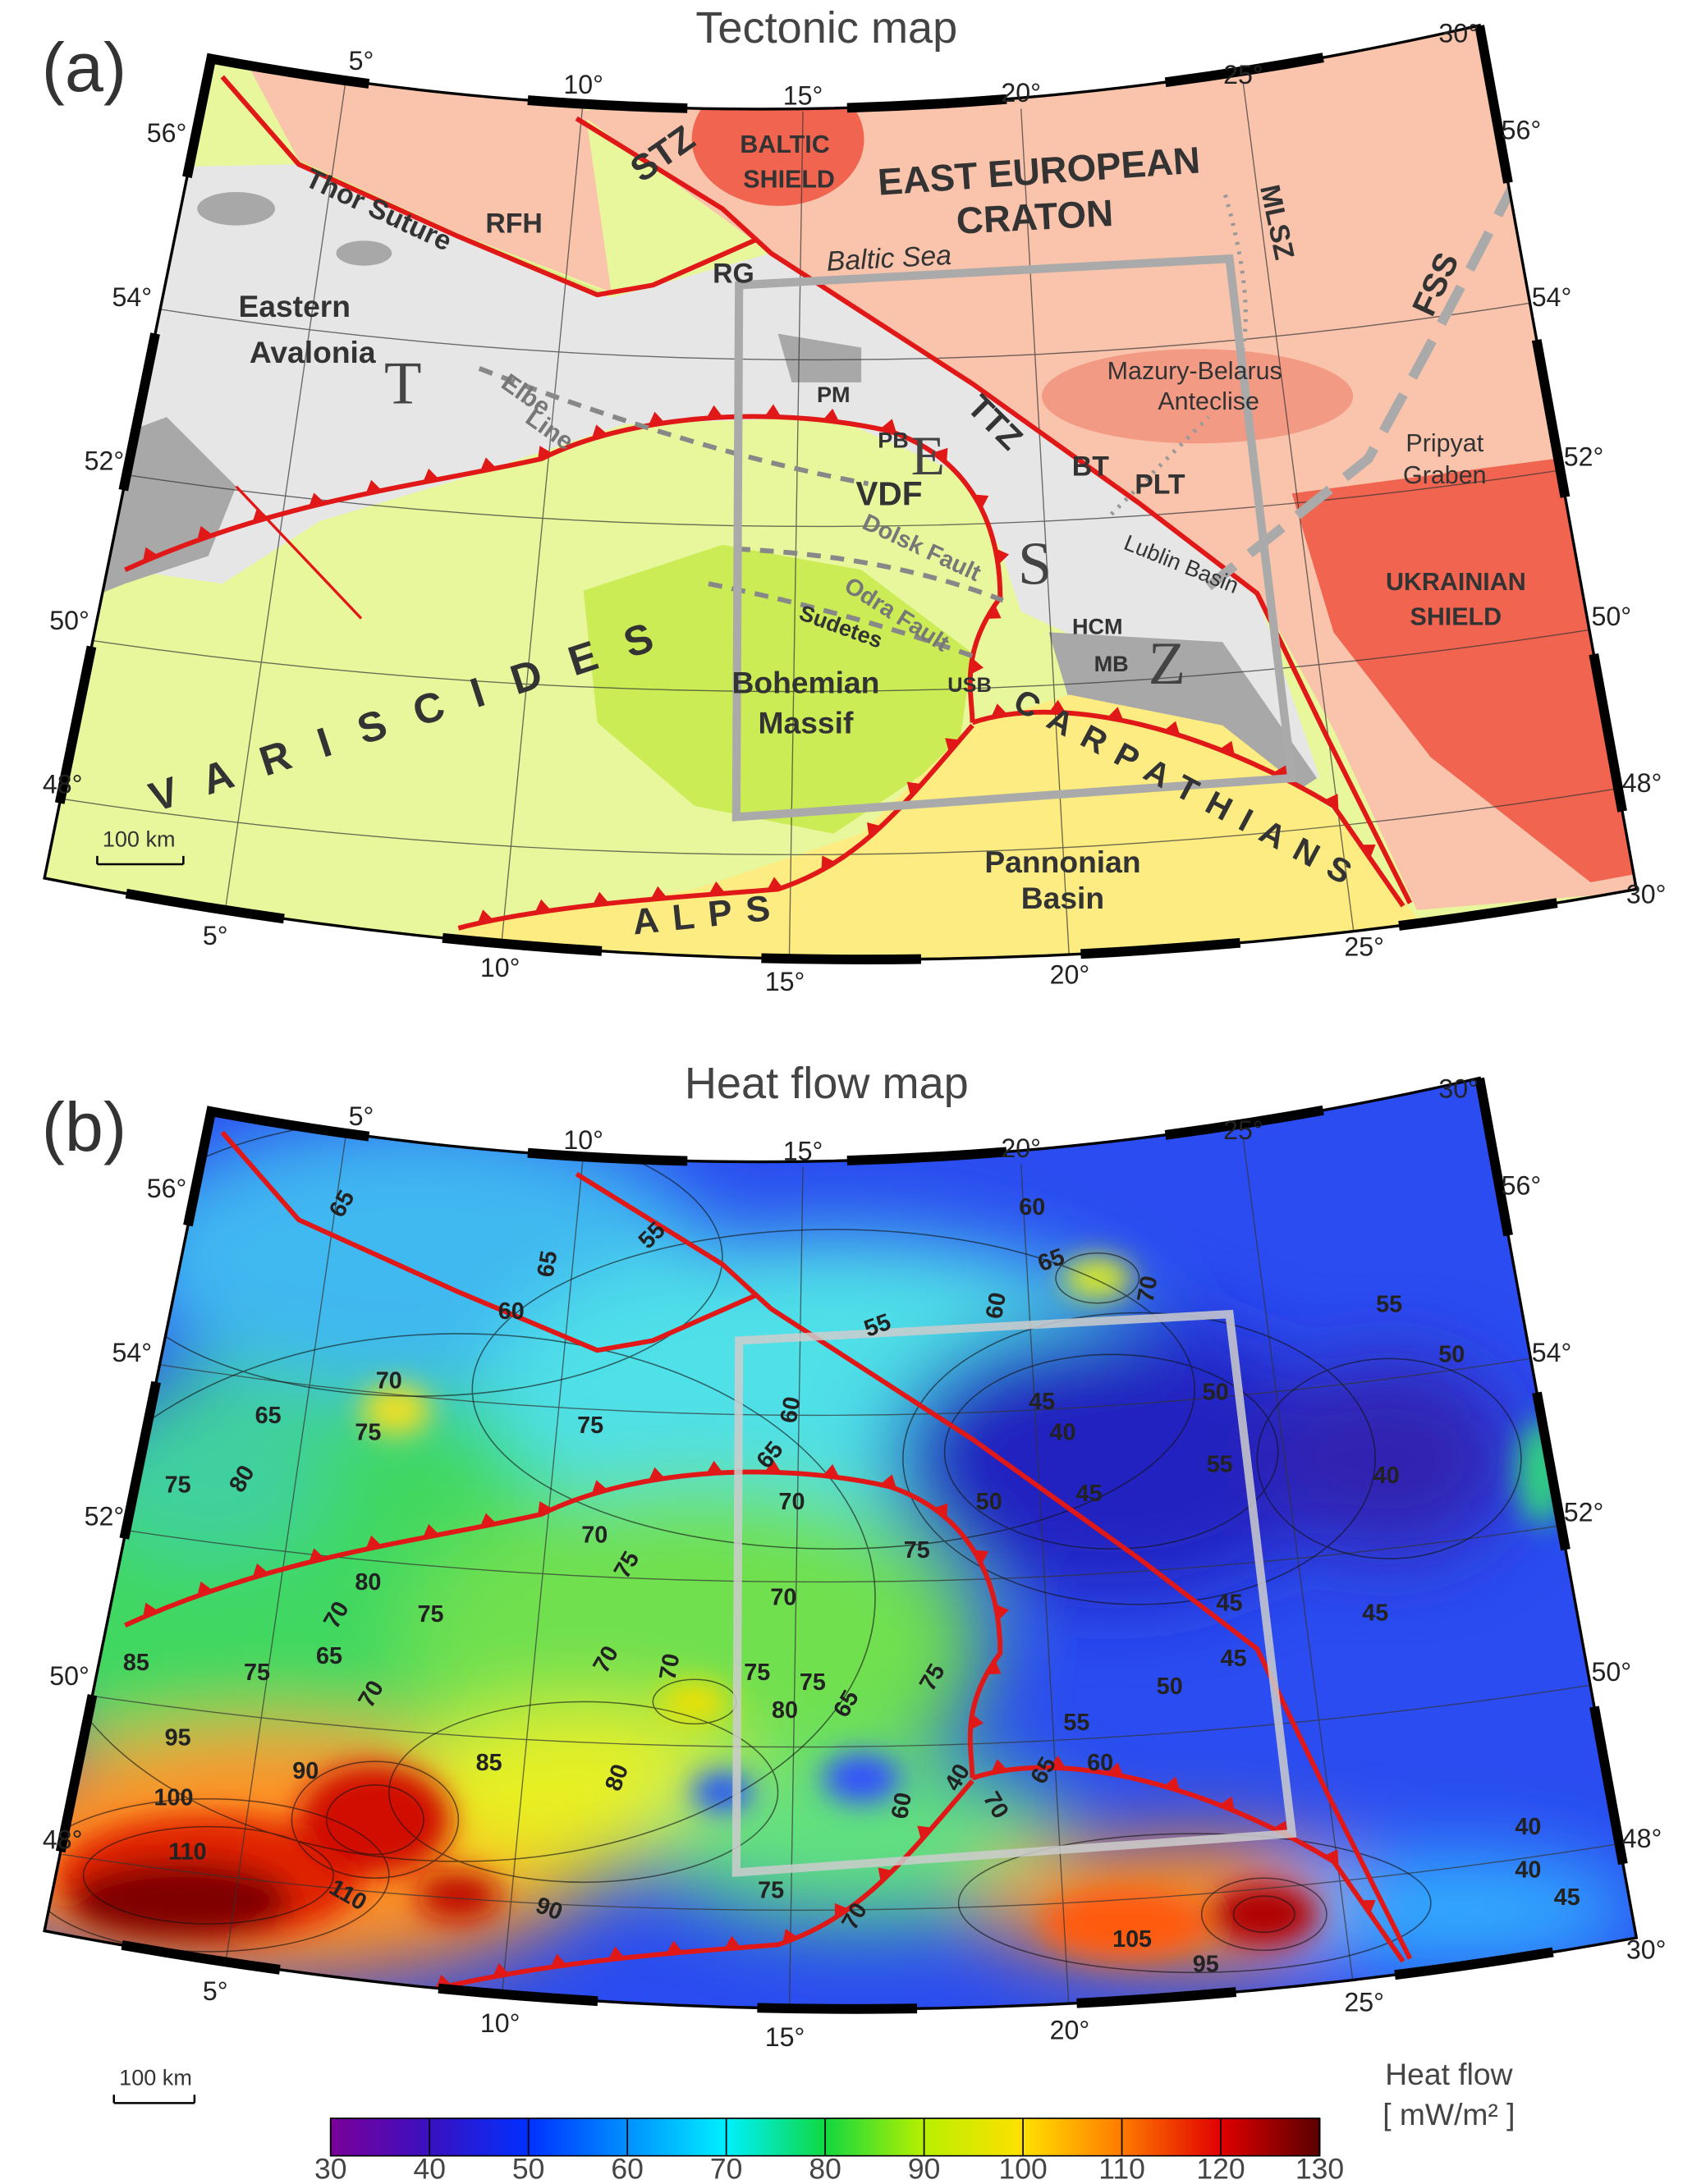 This screenshot has height=2184, width=1692. Describe the element at coordinates (726, 2168) in the screenshot. I see `colorbar-tick-label: 70` at that location.